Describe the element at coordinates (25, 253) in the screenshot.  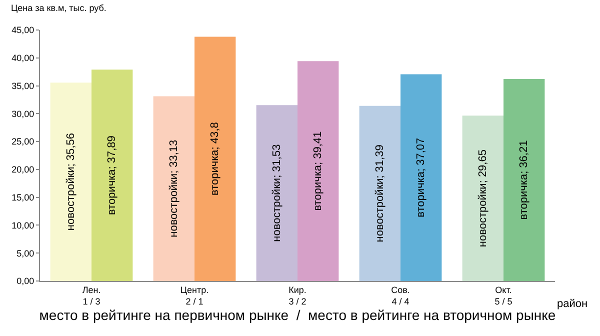
I see `y-tick-label: 5,00` at that location.